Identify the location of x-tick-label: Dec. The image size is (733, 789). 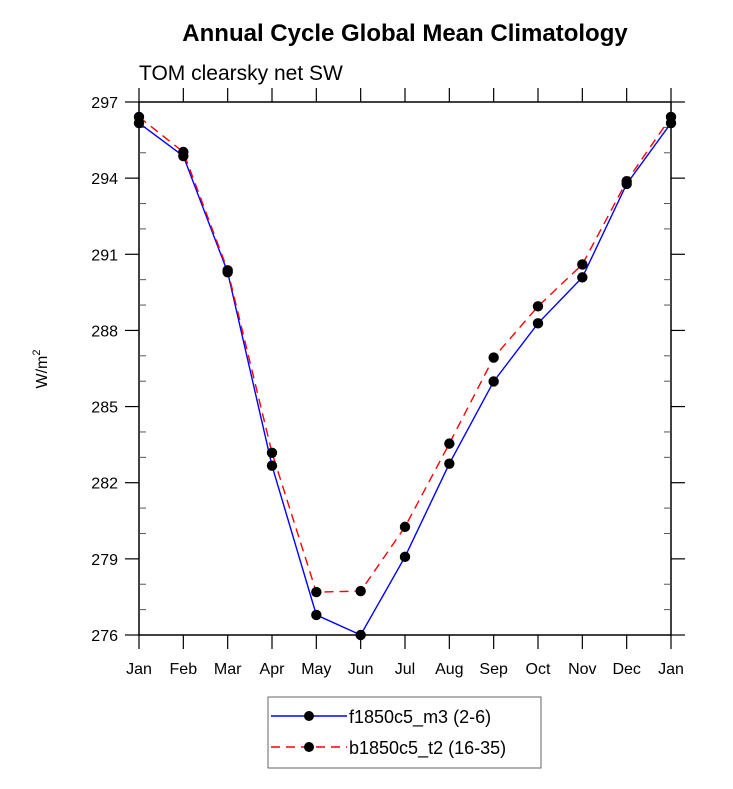
(626, 669).